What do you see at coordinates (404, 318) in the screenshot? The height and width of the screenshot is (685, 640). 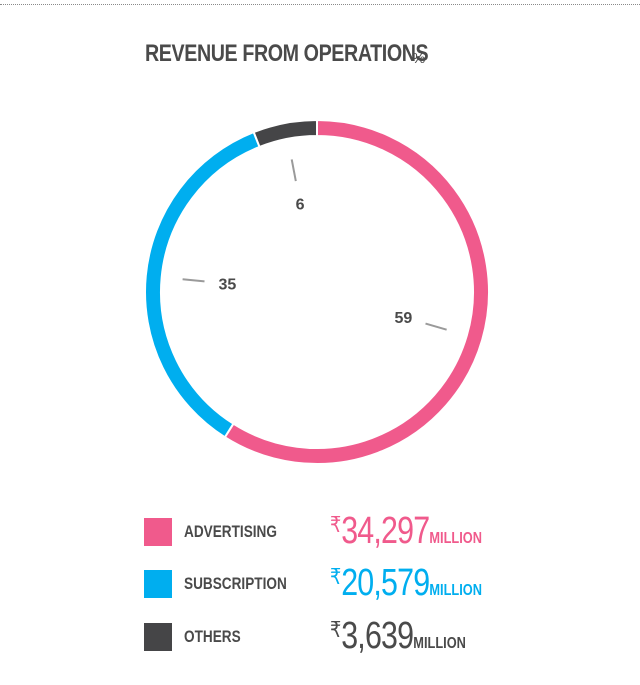 I see `data-label: 59` at bounding box center [404, 318].